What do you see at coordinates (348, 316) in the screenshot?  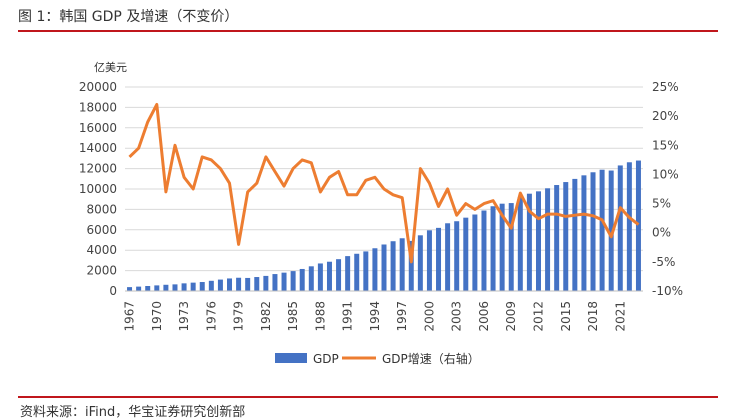 I see `x-axis-tick-label: 1991` at bounding box center [348, 316].